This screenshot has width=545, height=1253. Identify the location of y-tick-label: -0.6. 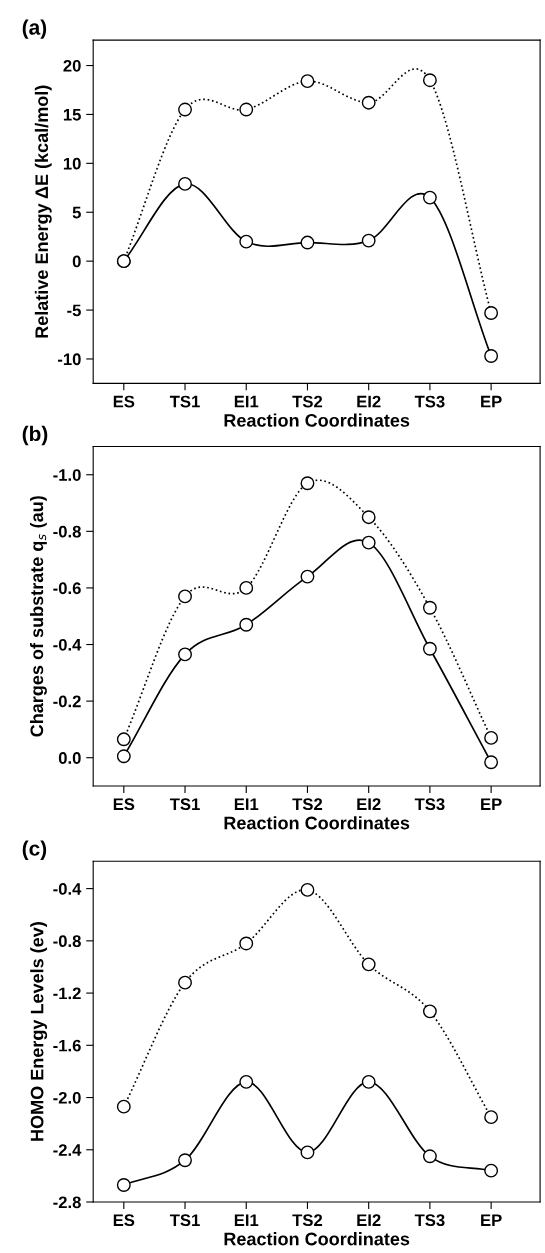
(67, 588).